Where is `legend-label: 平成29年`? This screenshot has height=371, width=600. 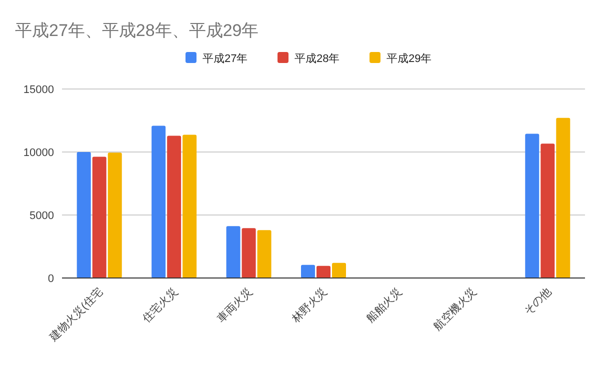
legend-label: 平成29年 is located at coordinates (409, 58).